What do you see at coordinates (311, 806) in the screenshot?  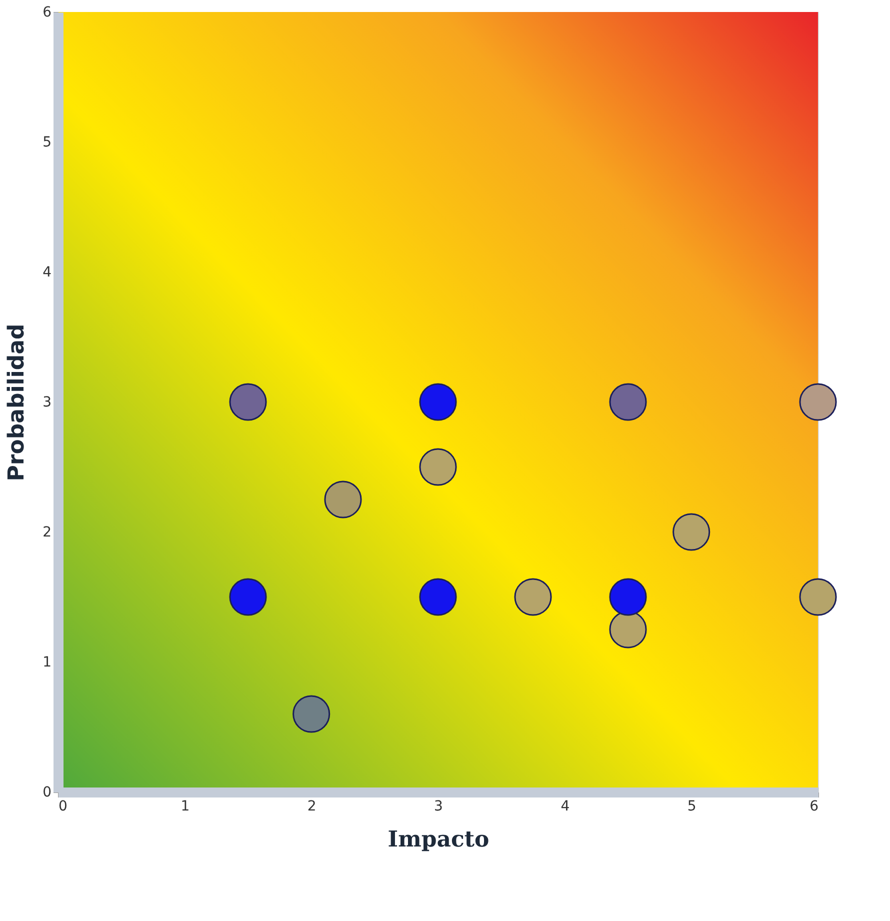 I see `x-tick-label: 2` at bounding box center [311, 806].